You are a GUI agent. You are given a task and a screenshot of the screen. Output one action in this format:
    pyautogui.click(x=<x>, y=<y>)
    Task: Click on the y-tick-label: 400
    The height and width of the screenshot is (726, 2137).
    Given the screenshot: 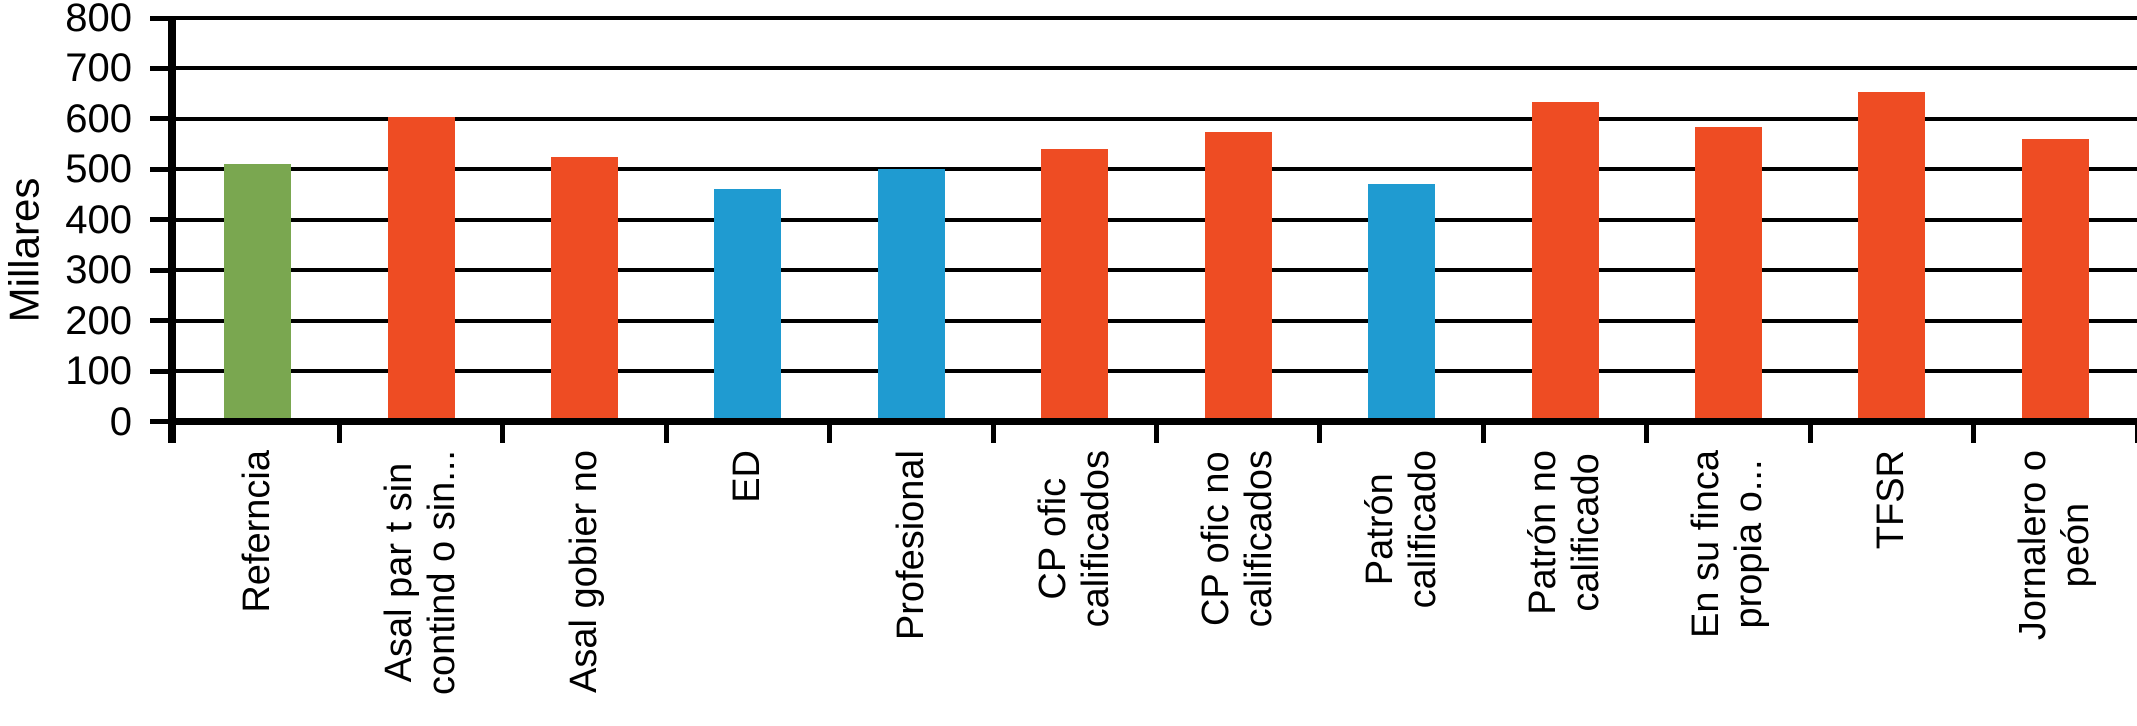 What is the action you would take?
    pyautogui.click(x=98, y=219)
    